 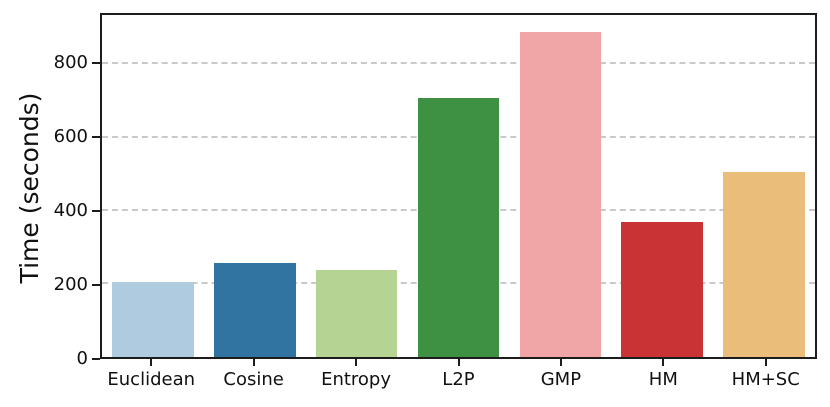 I want to click on xtick-mark-cosine, so click(x=253, y=362).